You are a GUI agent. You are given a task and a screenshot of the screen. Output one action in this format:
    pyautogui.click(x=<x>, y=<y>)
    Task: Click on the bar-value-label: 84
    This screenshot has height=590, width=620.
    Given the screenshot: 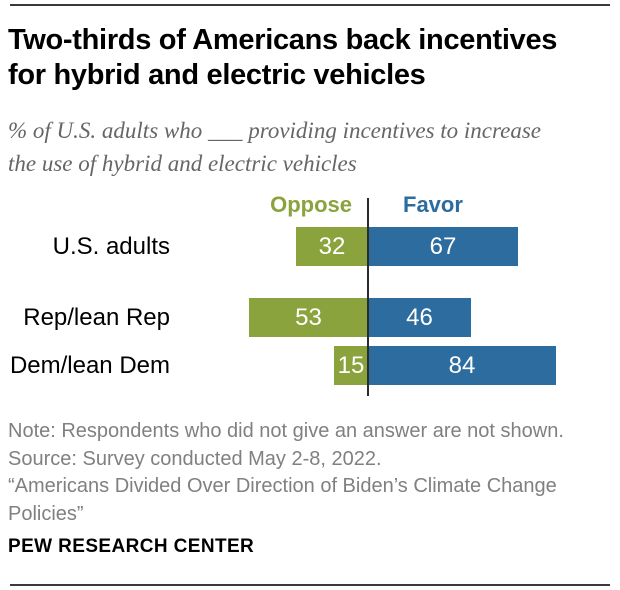 What is the action you would take?
    pyautogui.click(x=462, y=365)
    